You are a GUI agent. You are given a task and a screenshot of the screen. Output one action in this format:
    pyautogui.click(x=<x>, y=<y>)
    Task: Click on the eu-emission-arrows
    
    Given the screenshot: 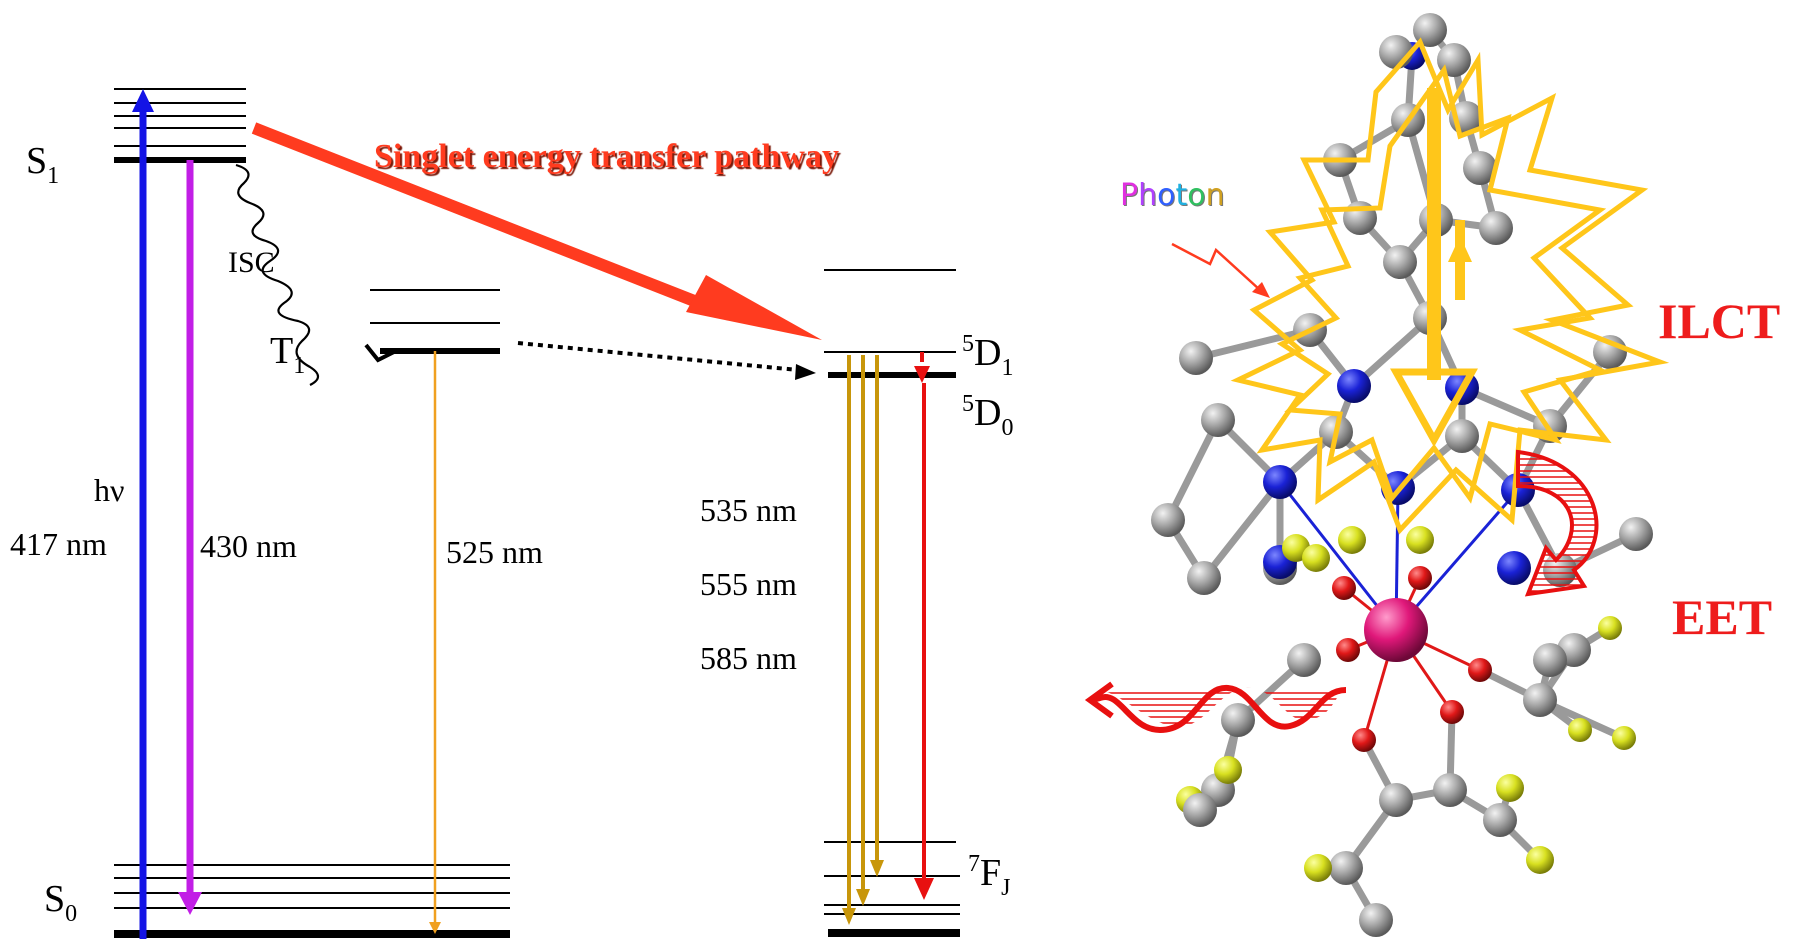 What is the action you would take?
    pyautogui.click(x=888, y=638)
    